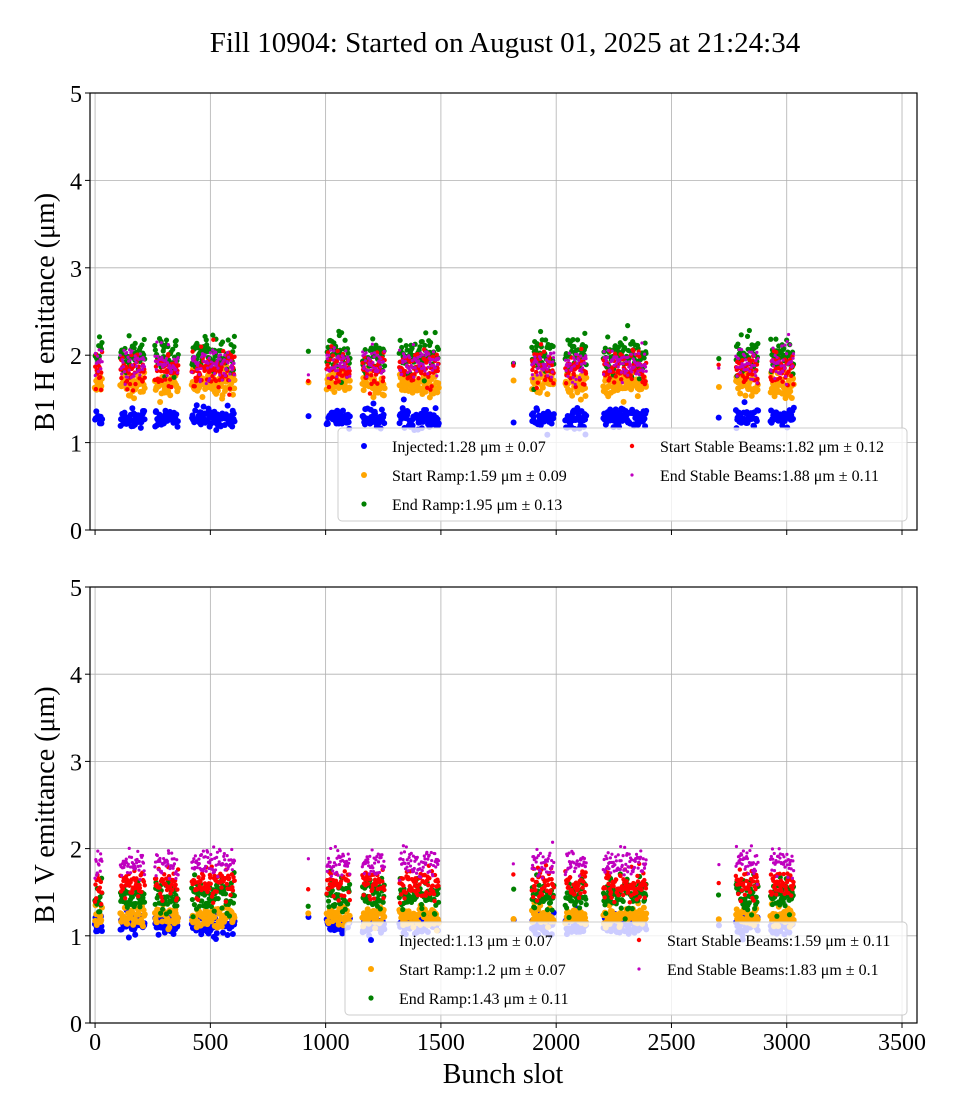 This screenshot has height=1120, width=960. What do you see at coordinates (441, 1043) in the screenshot?
I see `x-tick-label: 1500` at bounding box center [441, 1043].